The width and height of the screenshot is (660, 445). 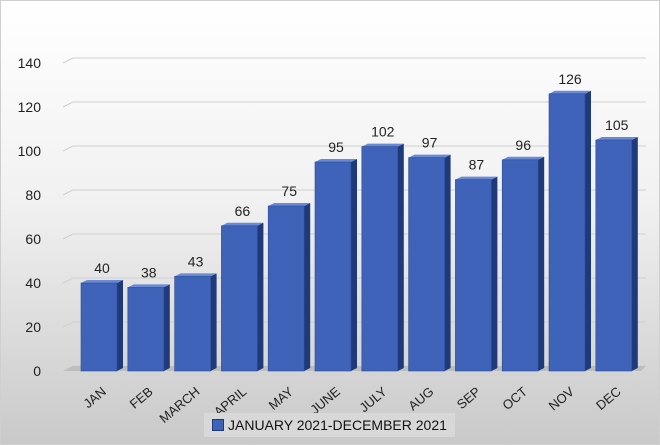 What do you see at coordinates (514, 398) in the screenshot?
I see `x-tick-label: OCT` at bounding box center [514, 398].